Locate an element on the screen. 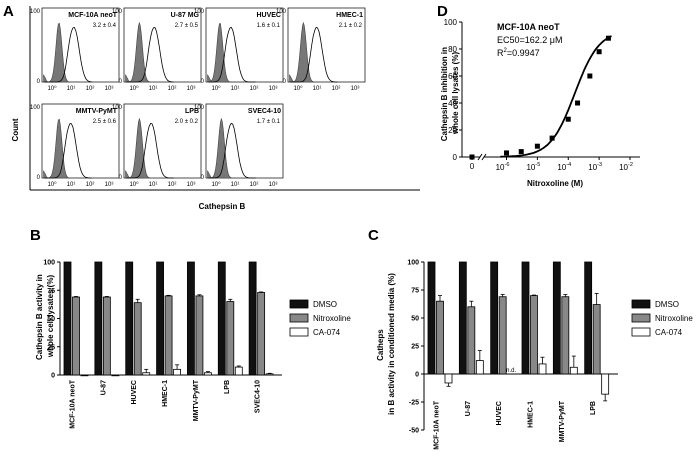  y-tick-label: 75 is located at coordinates (51, 291).